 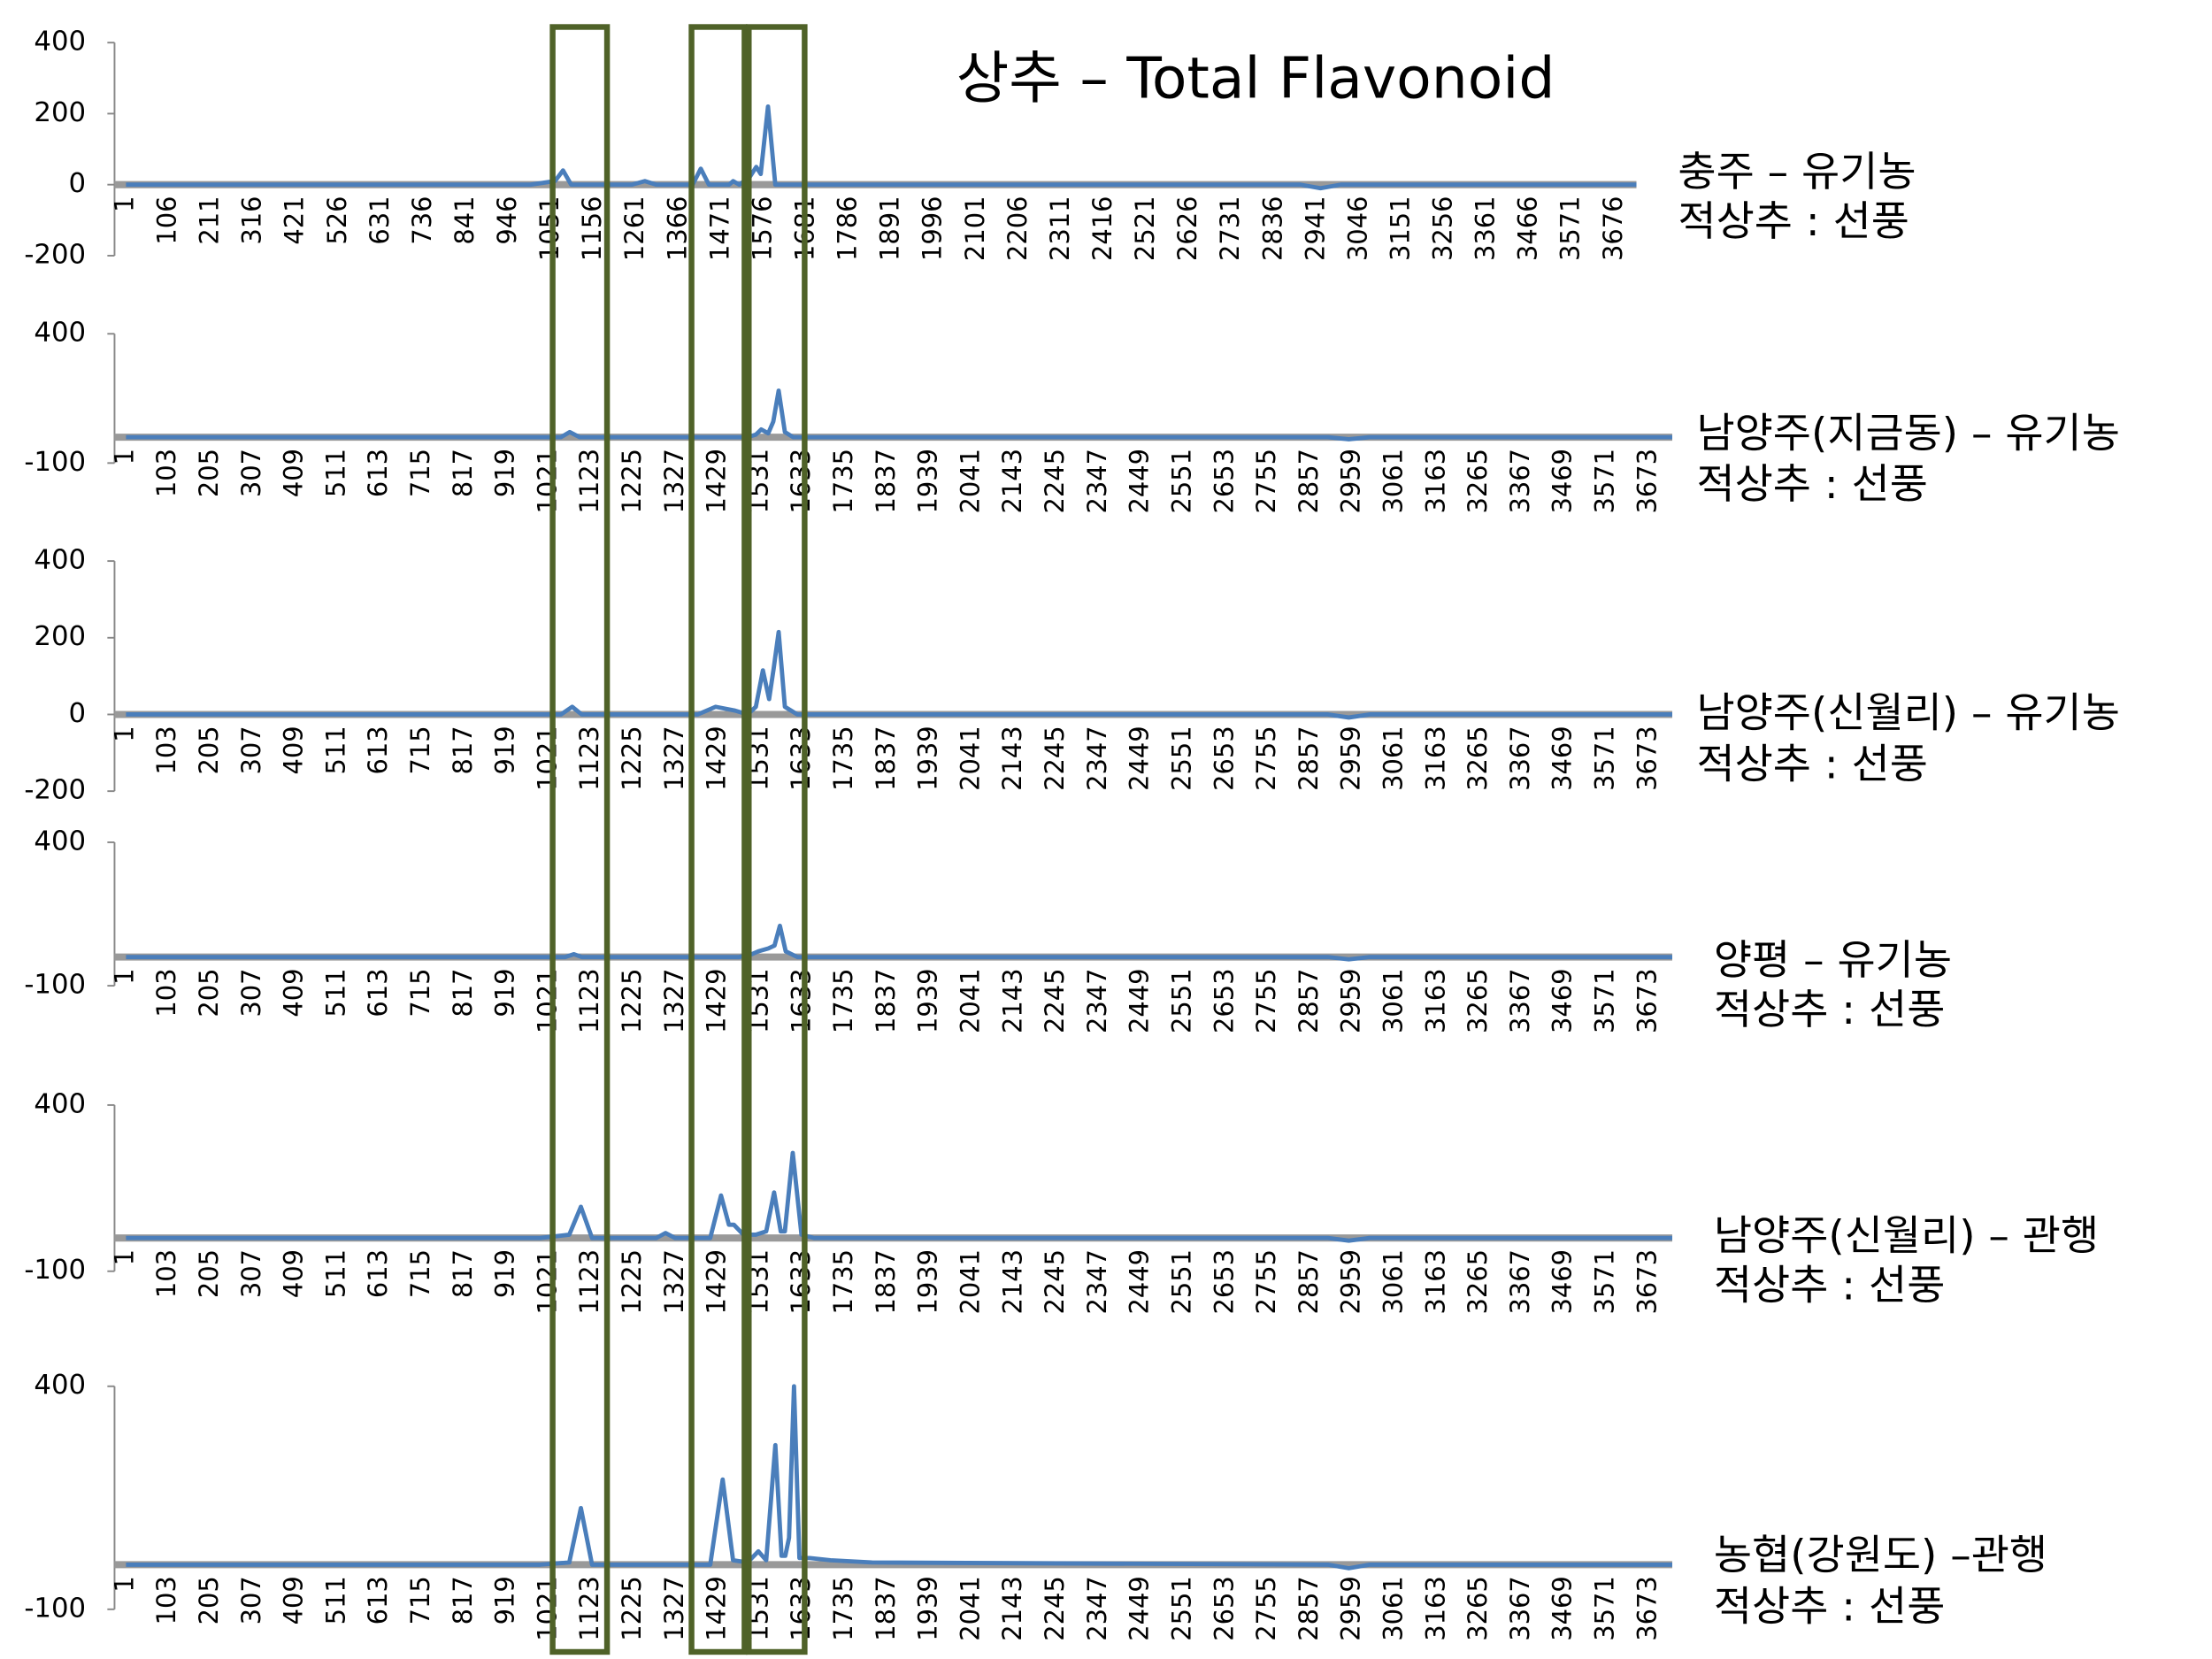 What do you see at coordinates (507, 221) in the screenshot?
I see `x-tick-label: 946` at bounding box center [507, 221].